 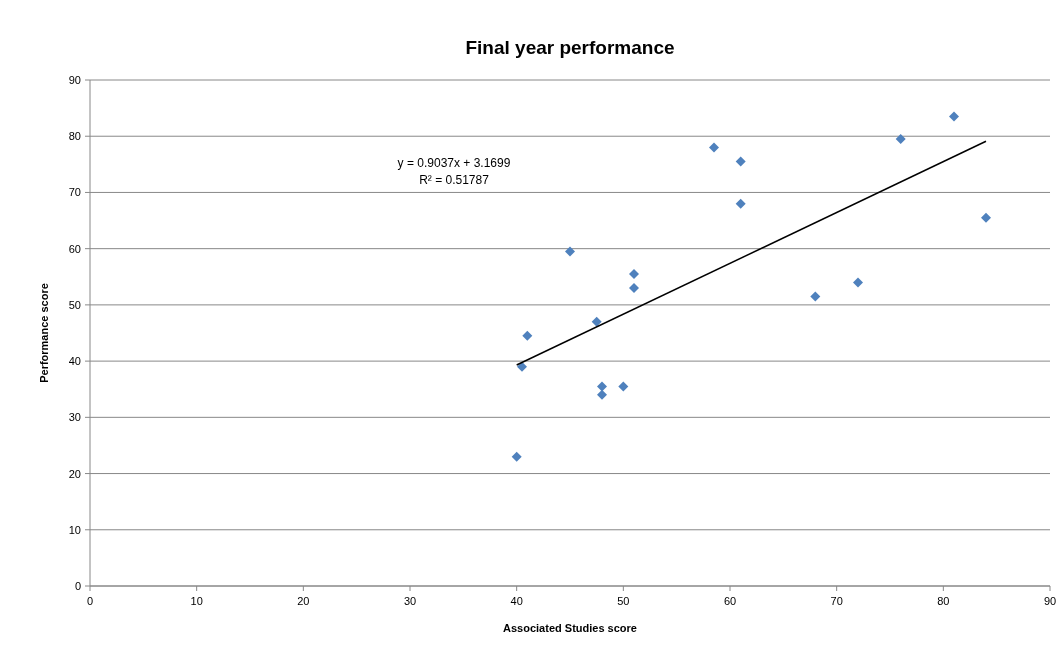 What do you see at coordinates (454, 163) in the screenshot?
I see `annotation: y = 0.9037x + 3.1699` at bounding box center [454, 163].